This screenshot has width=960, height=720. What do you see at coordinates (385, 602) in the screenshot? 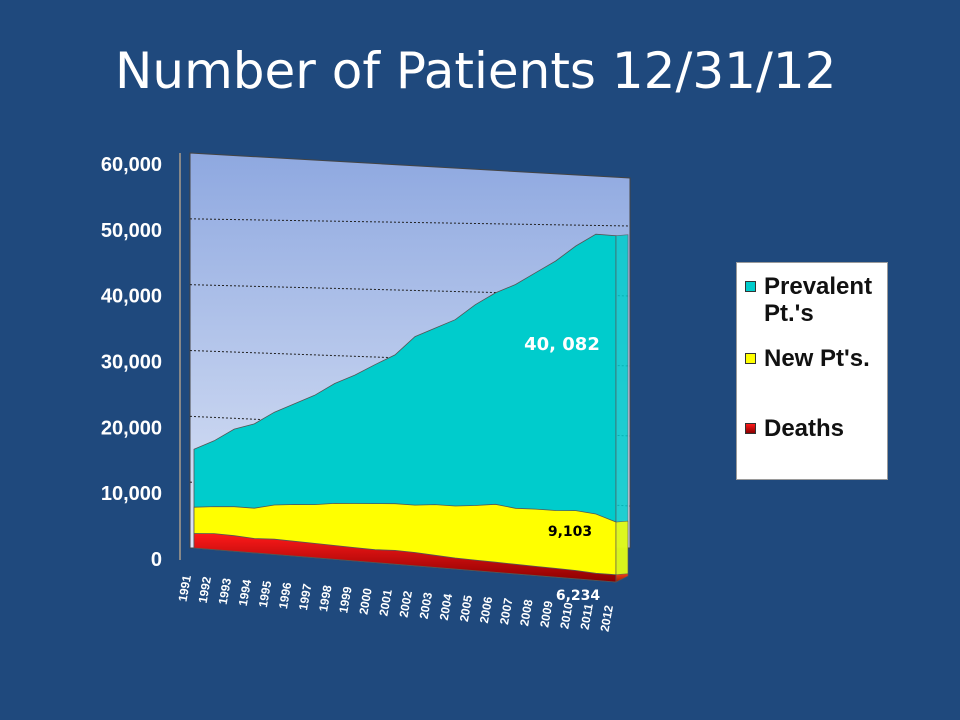
I see `x-tick-label: 2001` at bounding box center [385, 602].